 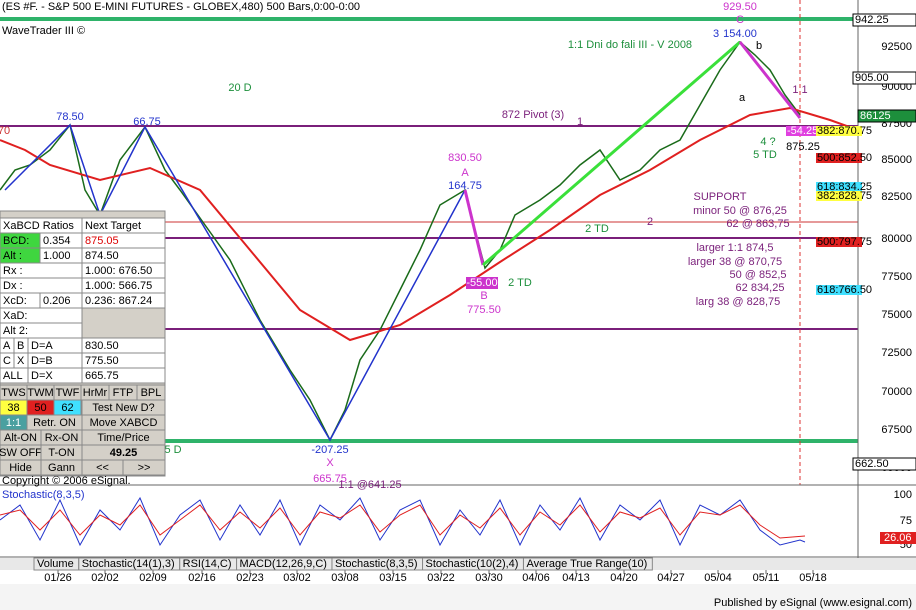 What do you see at coordinates (650, 222) in the screenshot?
I see `annotation: 2` at bounding box center [650, 222].